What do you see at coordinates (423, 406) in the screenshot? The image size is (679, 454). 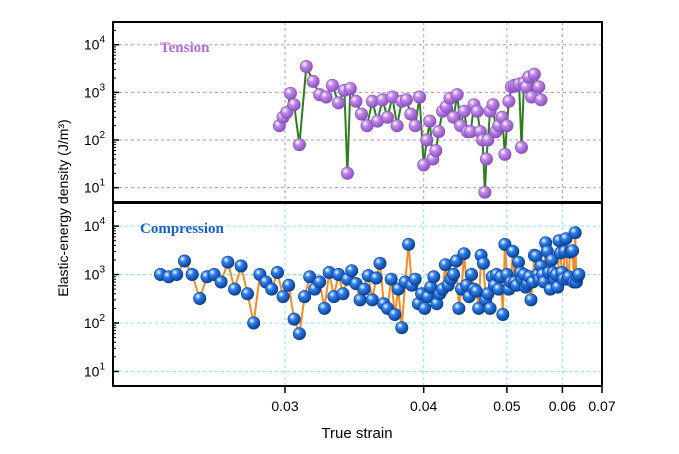 I see `x-tick-label: 0.04` at bounding box center [423, 406].